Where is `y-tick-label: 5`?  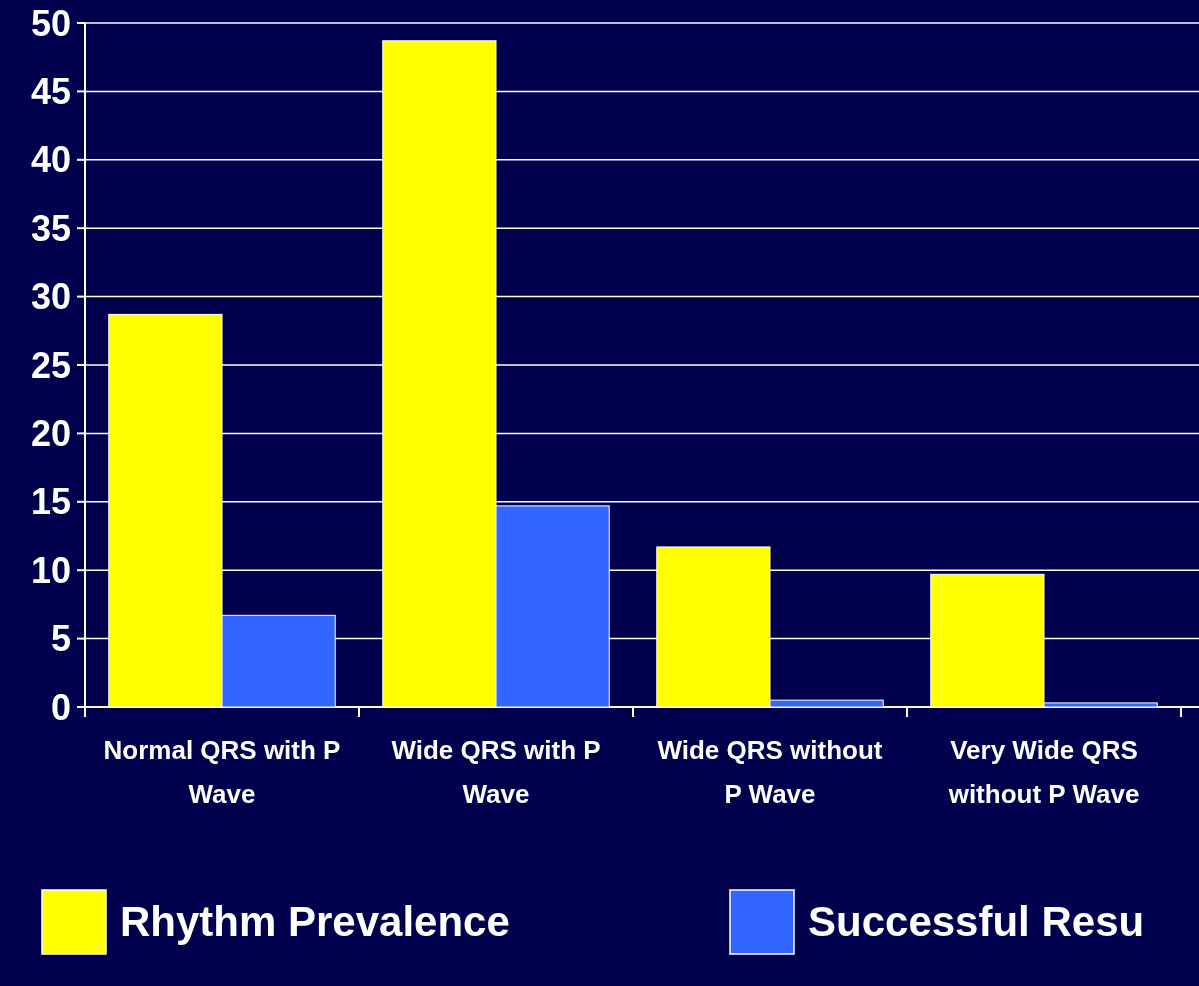 y-tick-label: 5 is located at coordinates (60, 639).